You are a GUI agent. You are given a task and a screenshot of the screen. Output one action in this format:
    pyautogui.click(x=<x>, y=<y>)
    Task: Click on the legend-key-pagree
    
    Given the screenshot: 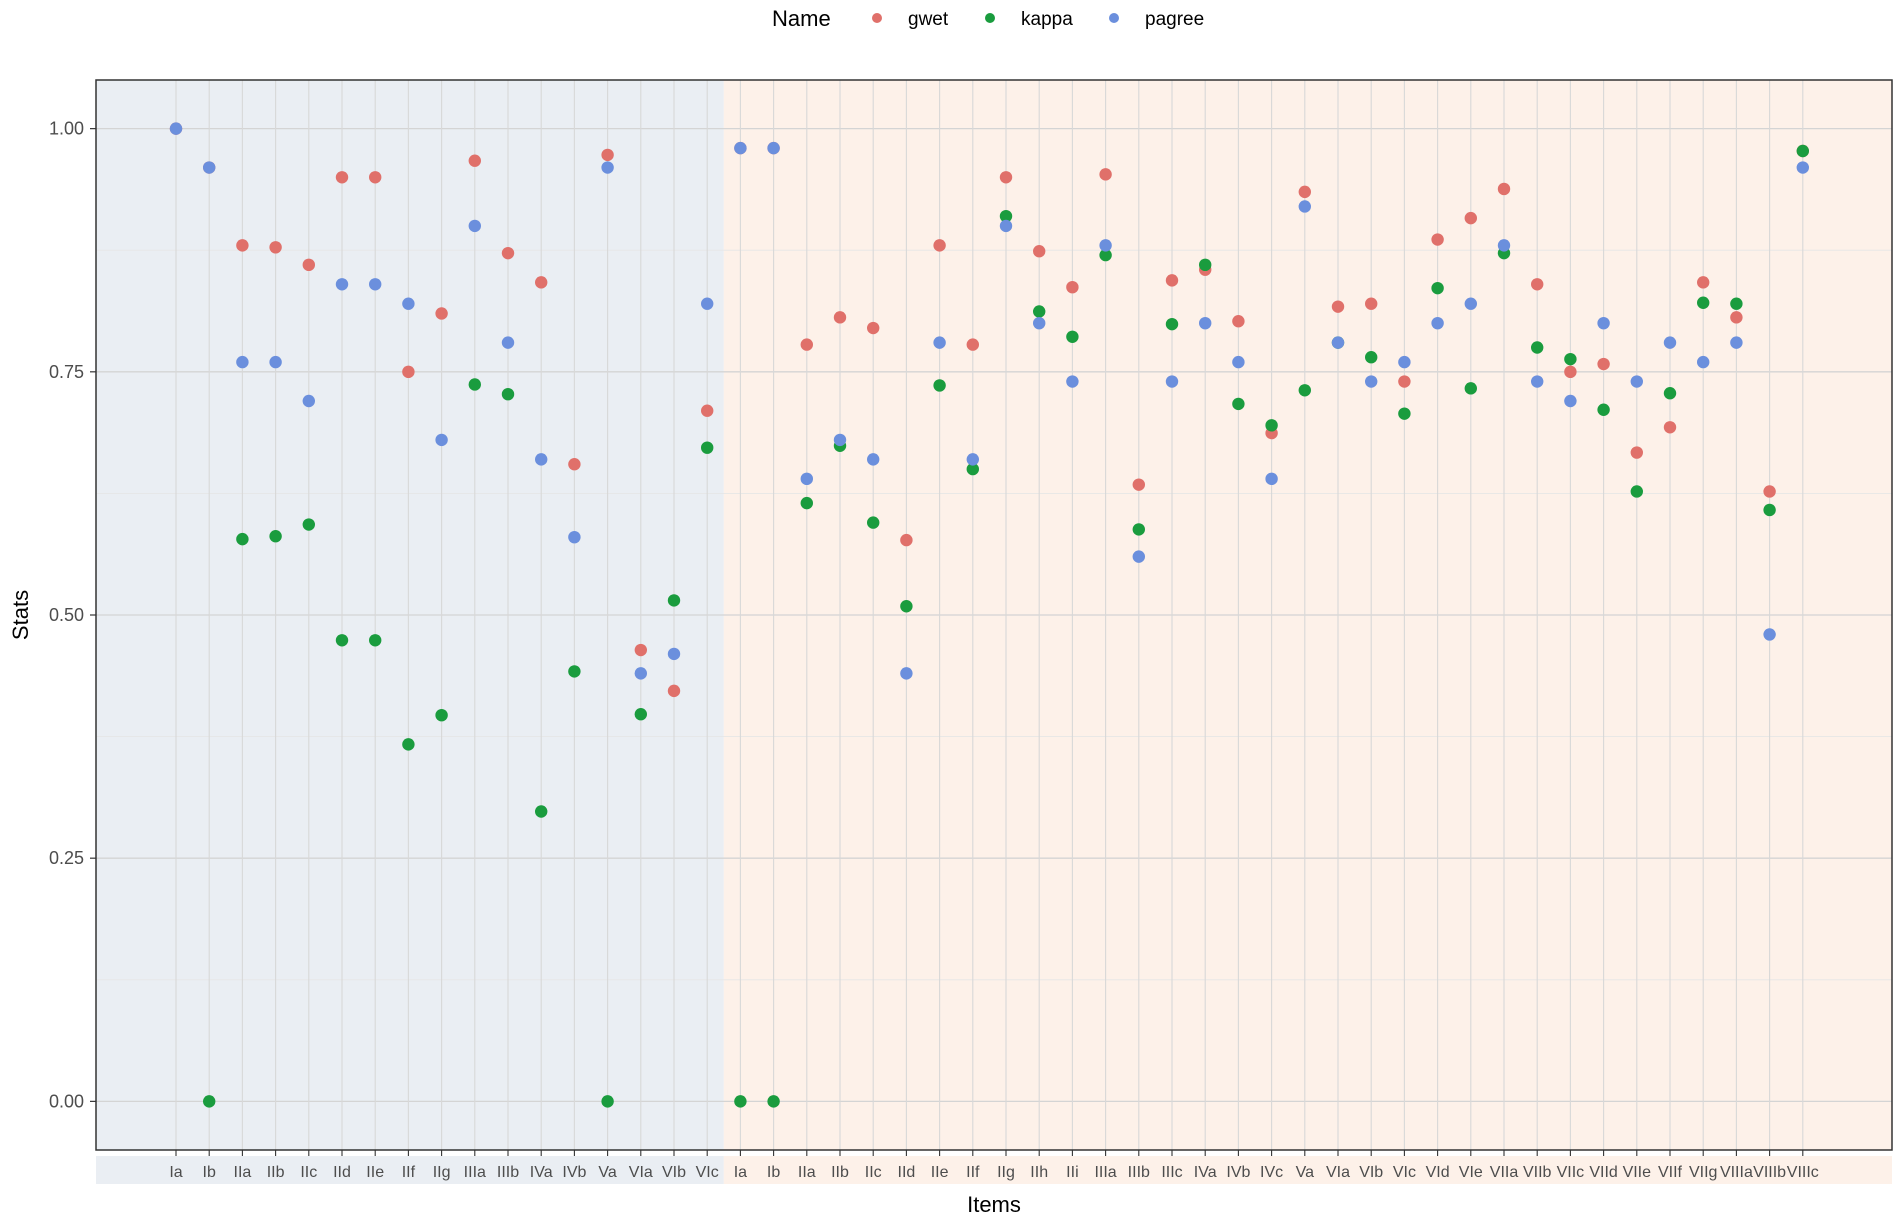 What is the action you would take?
    pyautogui.click(x=1114, y=18)
    